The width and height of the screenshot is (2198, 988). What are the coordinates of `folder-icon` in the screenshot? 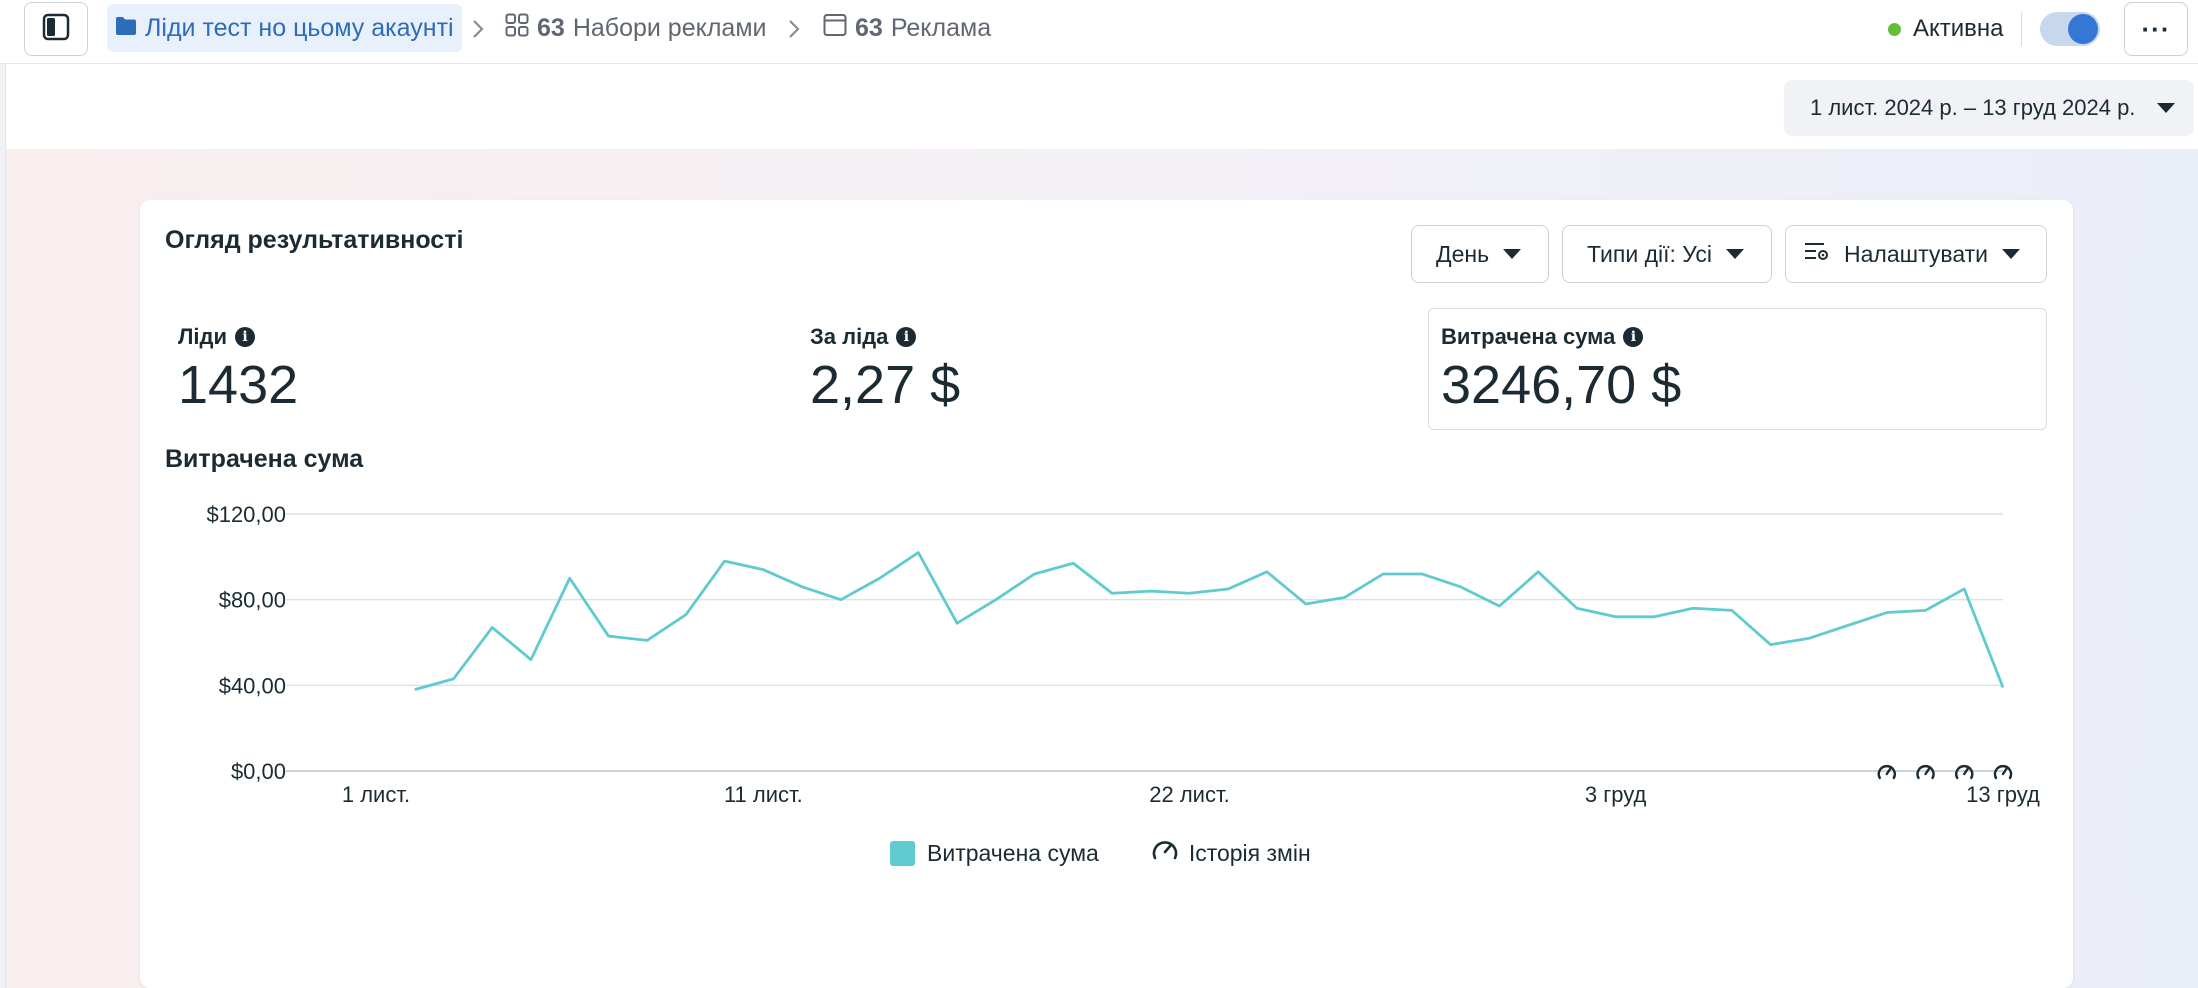 It's located at (126, 28).